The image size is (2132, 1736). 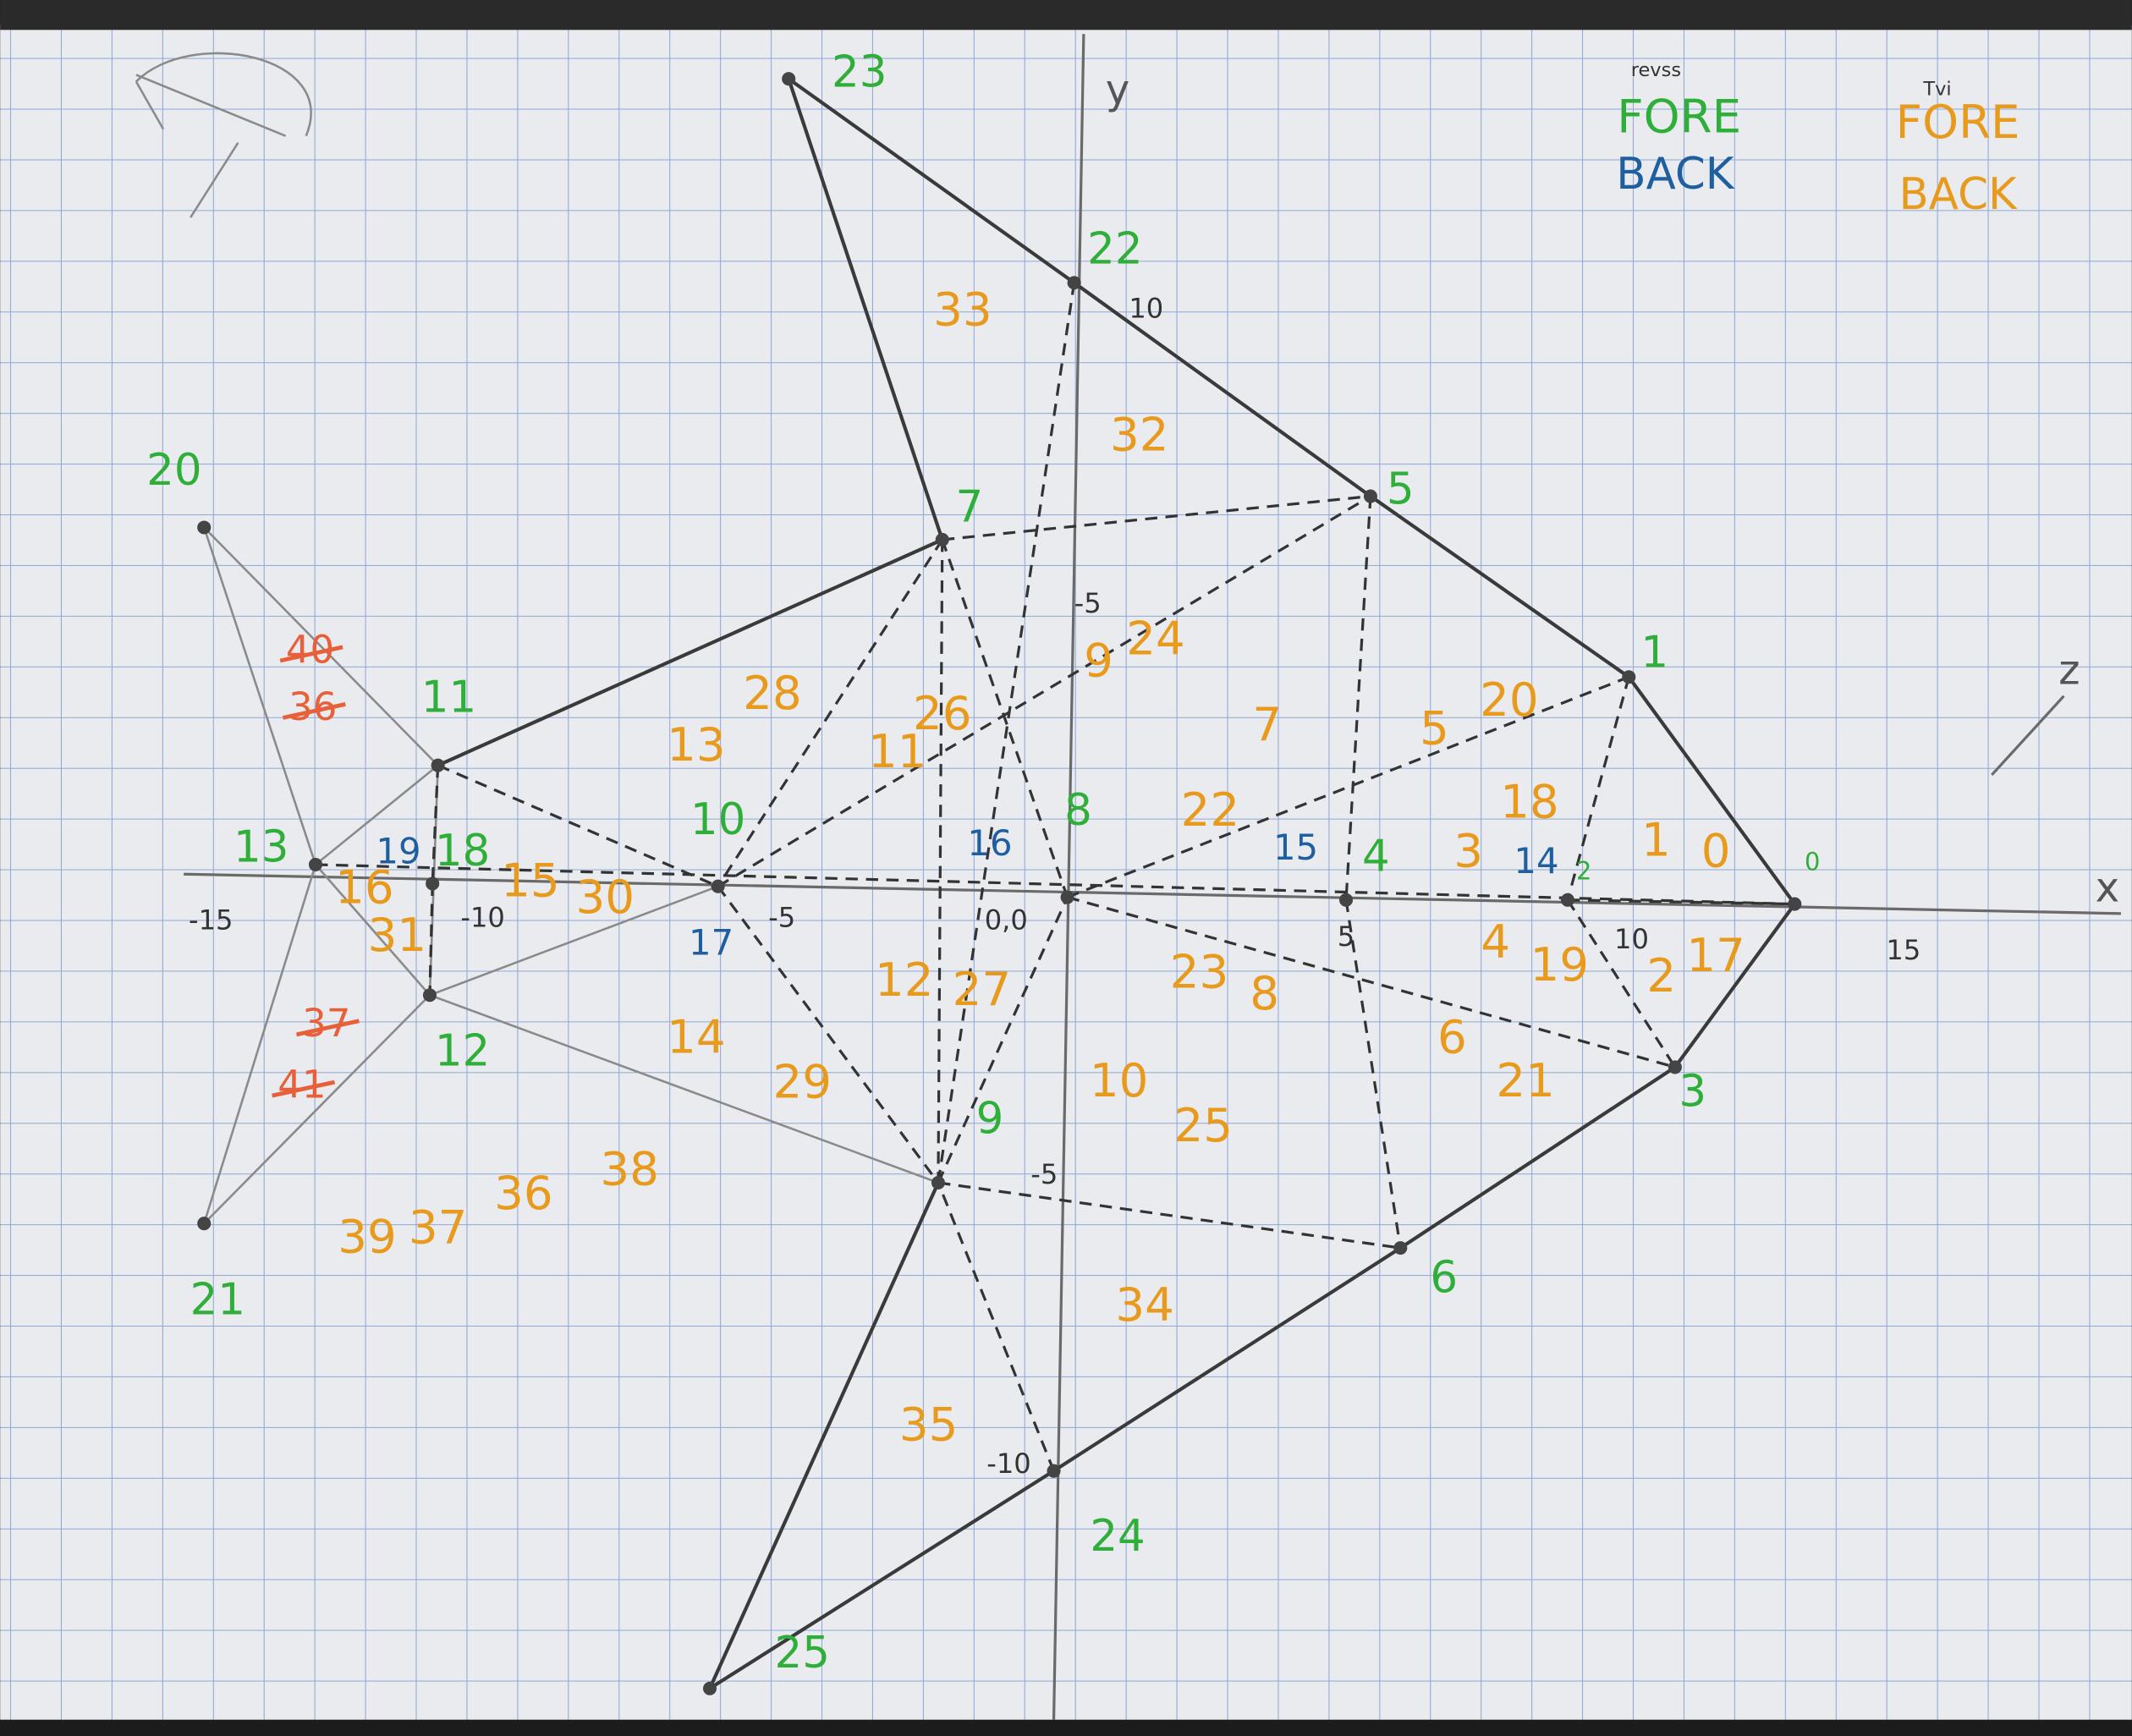 What do you see at coordinates (1434, 728) in the screenshot?
I see `face-label: 5` at bounding box center [1434, 728].